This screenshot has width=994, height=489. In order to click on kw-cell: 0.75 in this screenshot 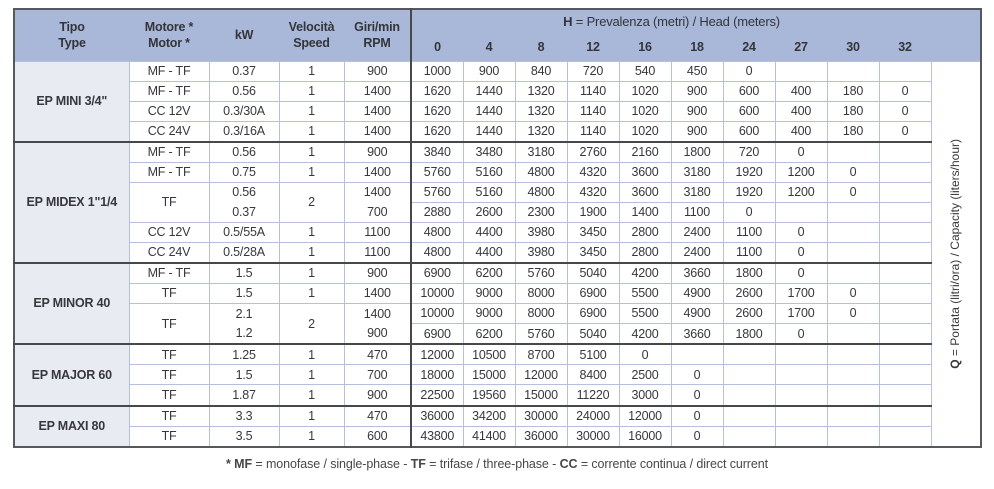, I will do `click(244, 172)`.